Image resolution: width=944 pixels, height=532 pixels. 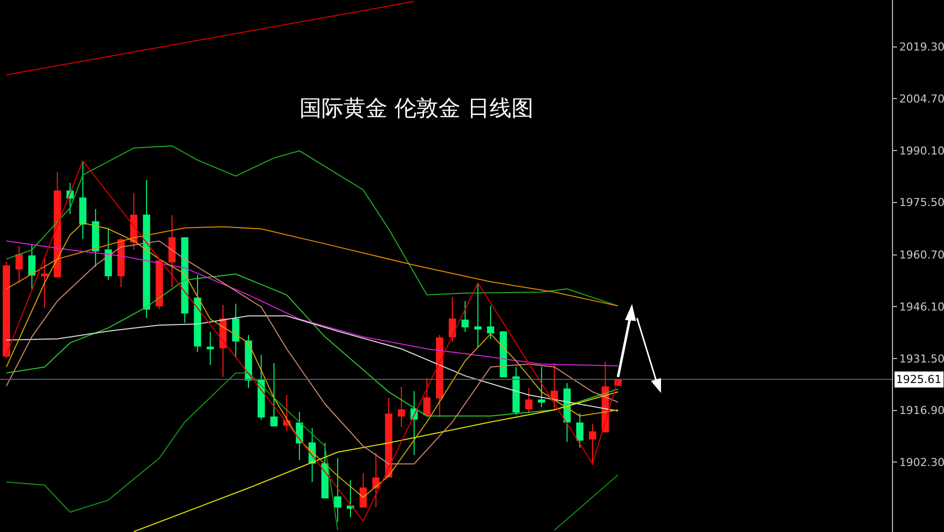 I want to click on y-tick-label: 1990.10, so click(x=921, y=151).